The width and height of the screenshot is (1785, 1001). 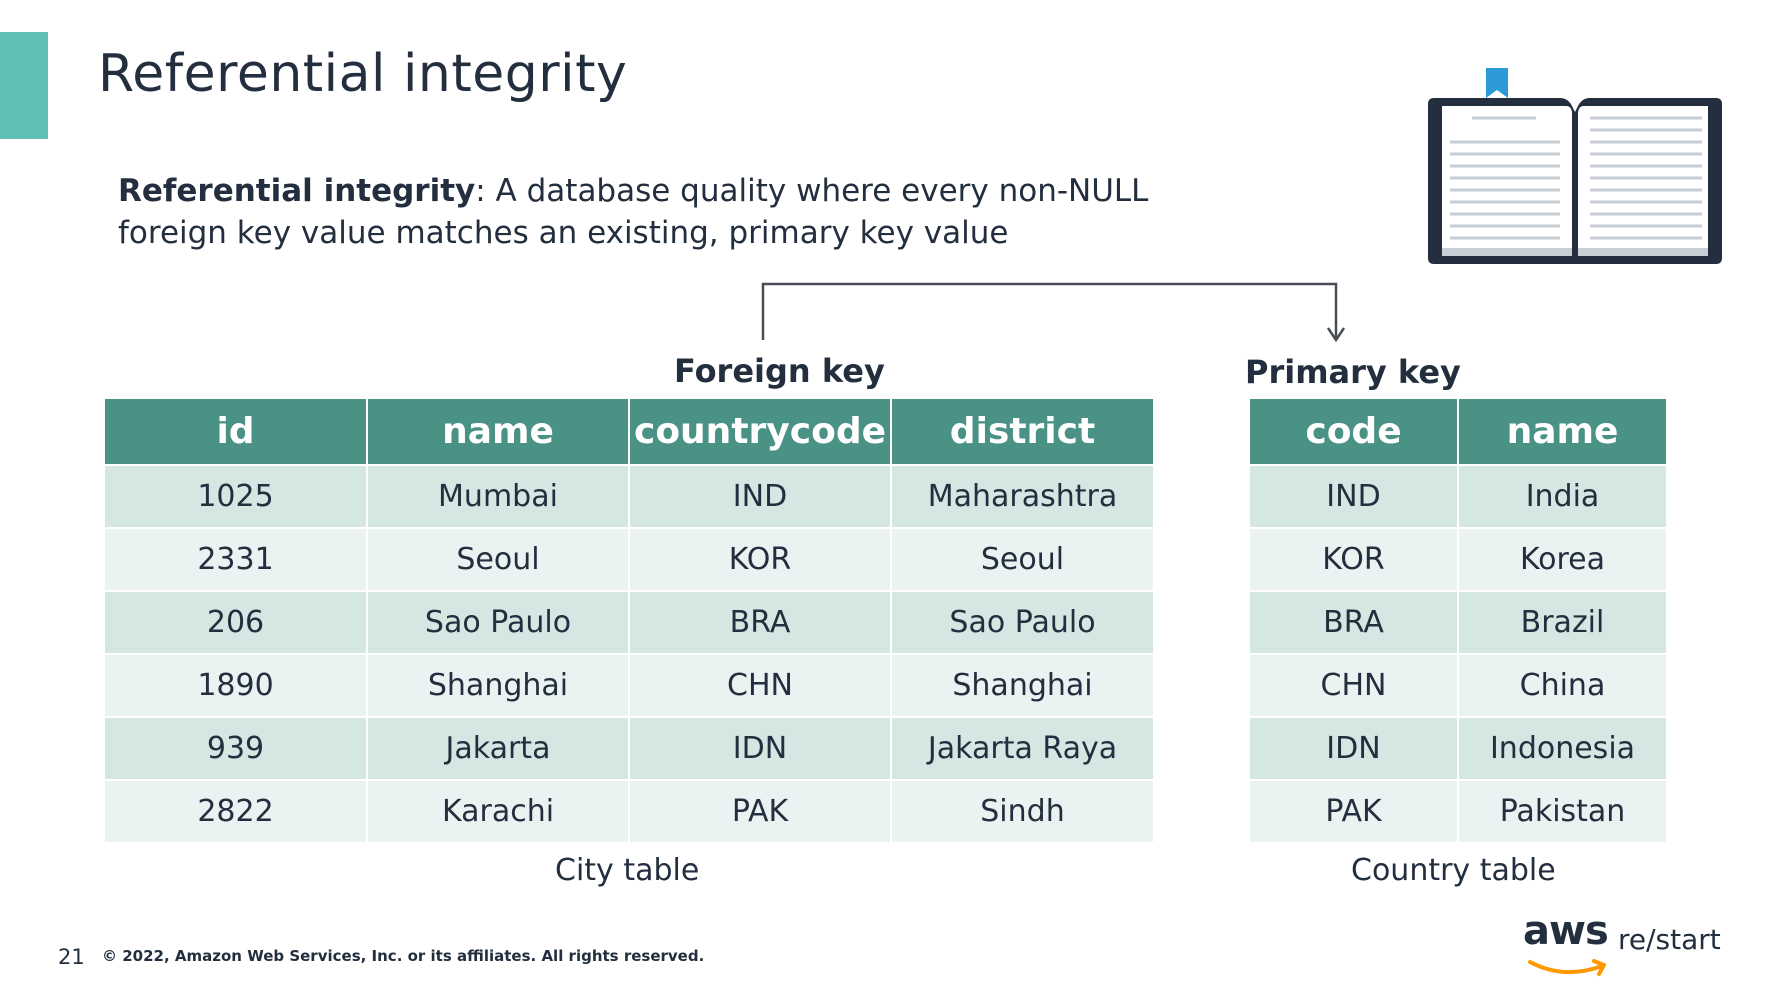 I want to click on table-row: KOR Korea, so click(x=1458, y=559).